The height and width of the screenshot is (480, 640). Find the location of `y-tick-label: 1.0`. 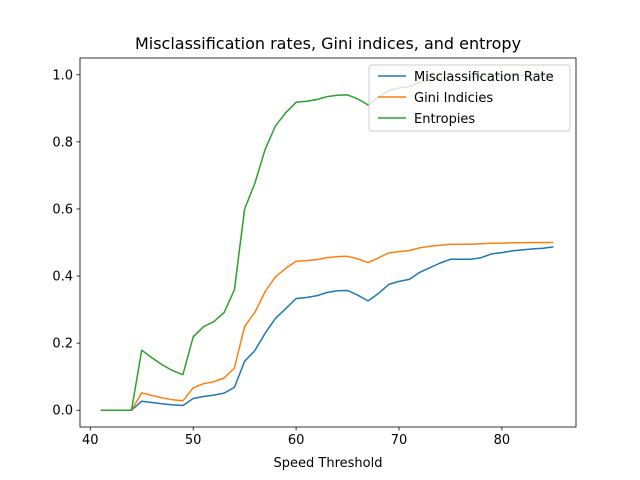

y-tick-label: 1.0 is located at coordinates (62, 75).